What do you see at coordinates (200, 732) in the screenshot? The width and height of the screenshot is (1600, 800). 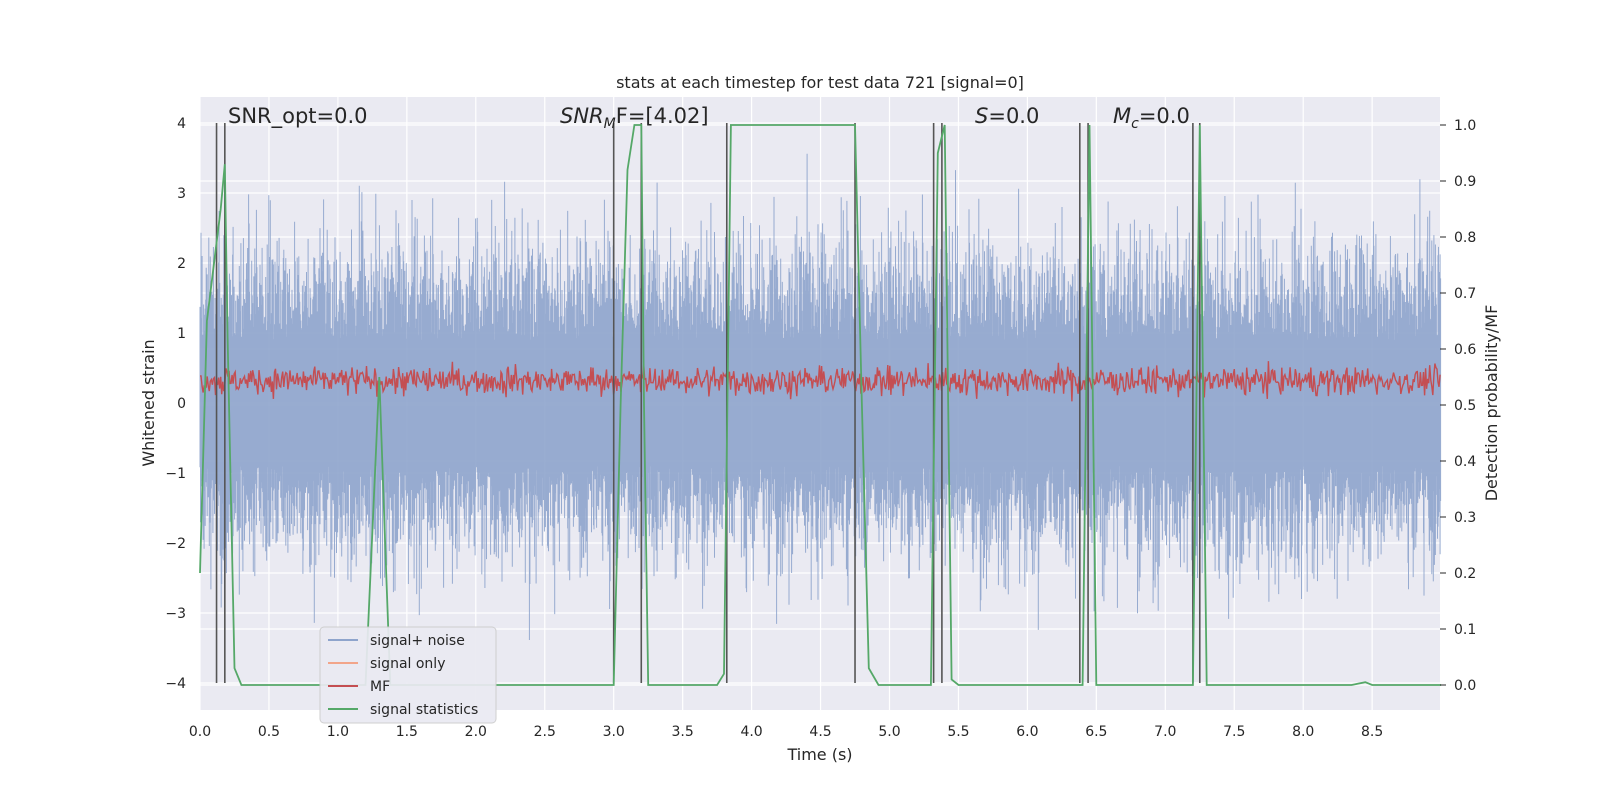 I see `x-tick-label: 0.0` at bounding box center [200, 732].